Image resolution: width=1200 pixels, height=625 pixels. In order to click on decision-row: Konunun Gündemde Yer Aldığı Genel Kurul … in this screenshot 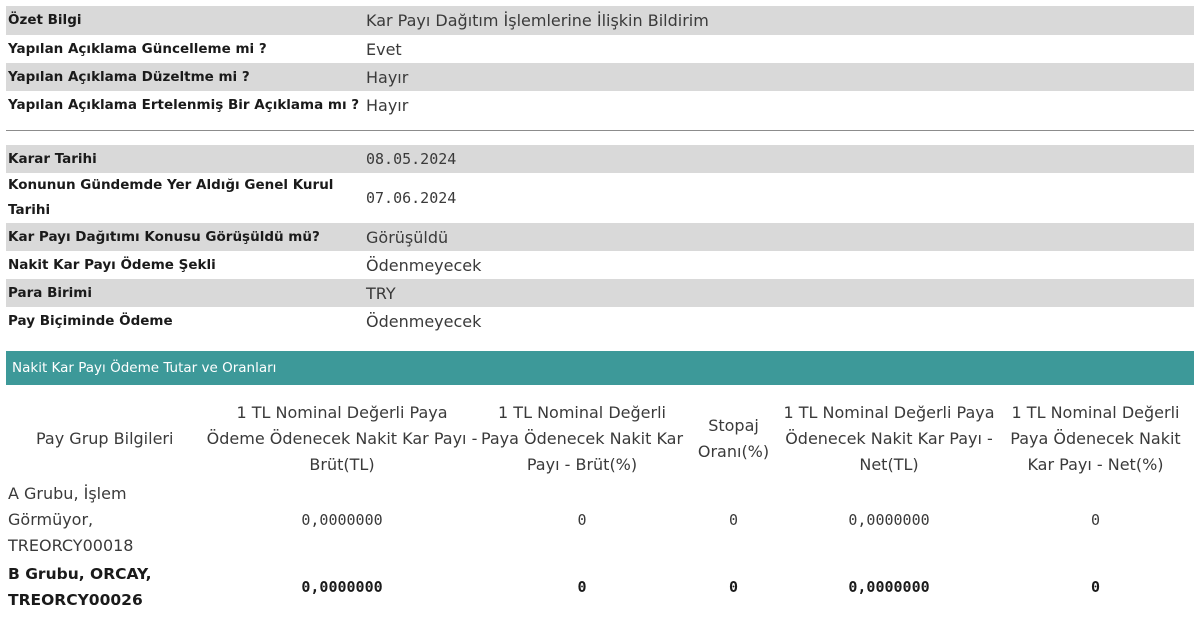, I will do `click(600, 198)`.